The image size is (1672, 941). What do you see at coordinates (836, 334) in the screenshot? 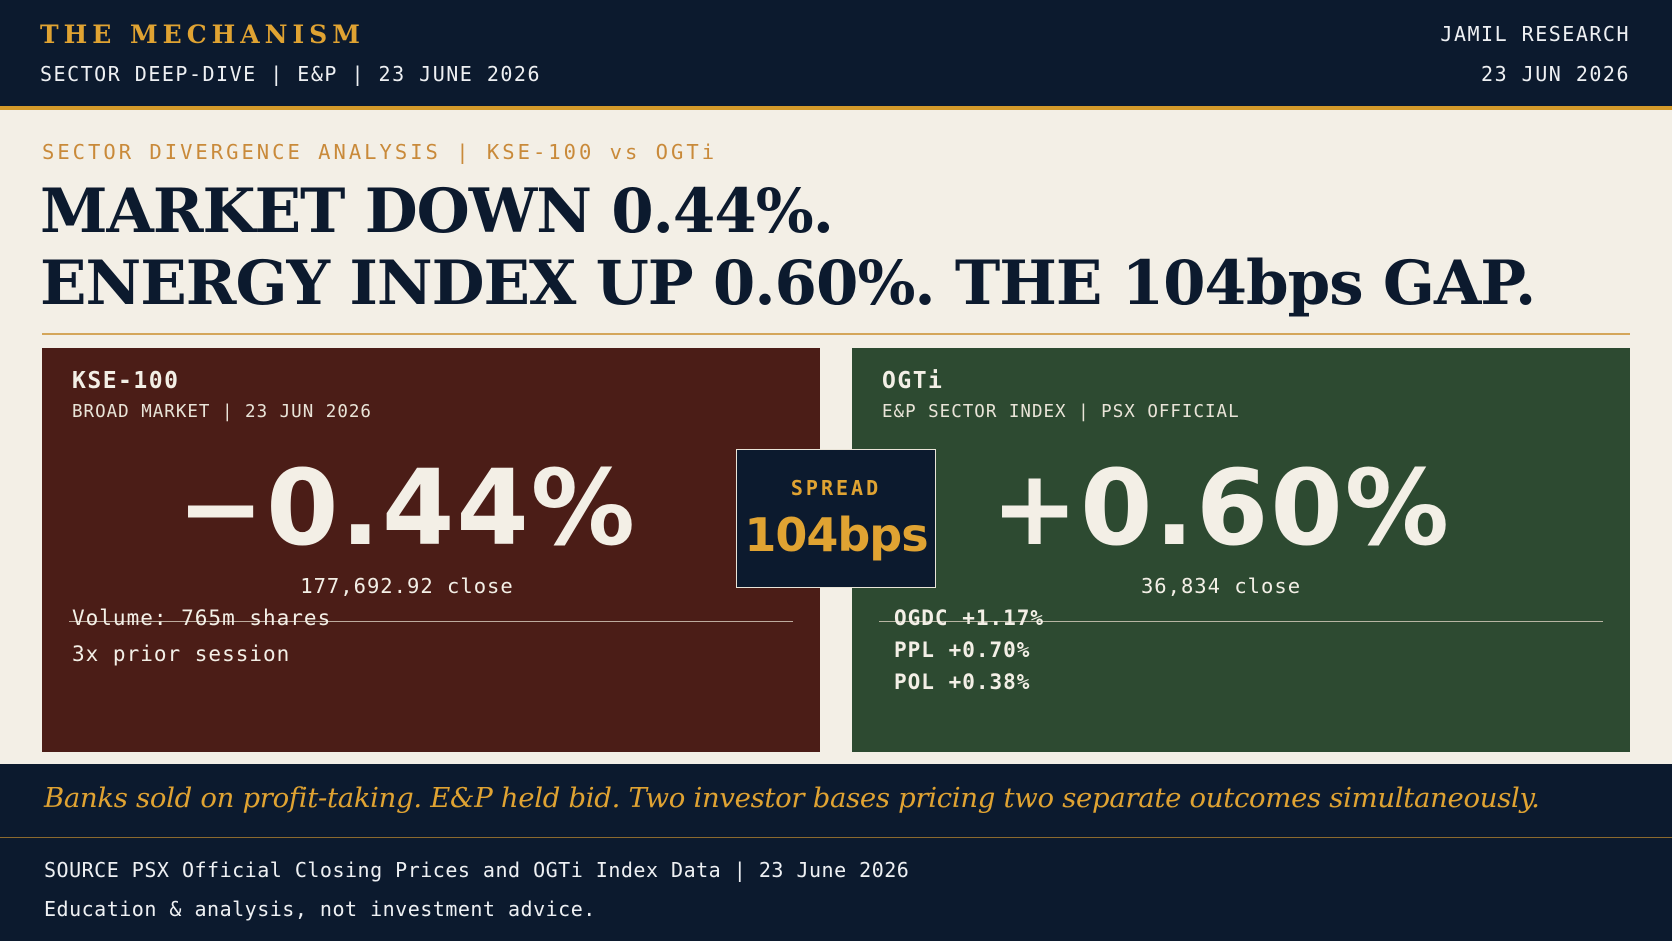
I see `divider` at bounding box center [836, 334].